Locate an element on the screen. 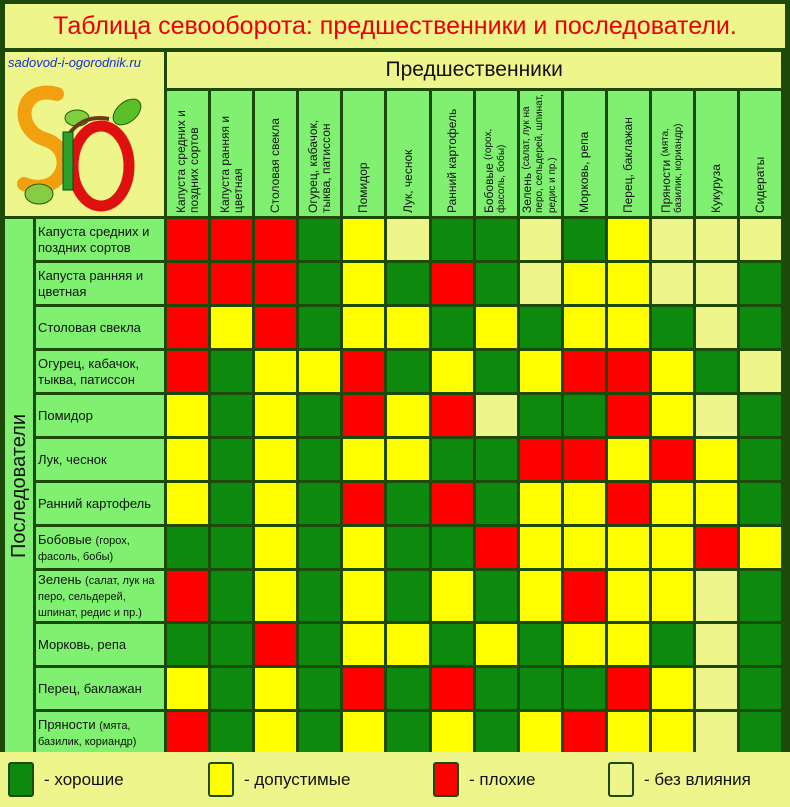 The height and width of the screenshot is (807, 790). legend-label: - хорошие is located at coordinates (84, 779).